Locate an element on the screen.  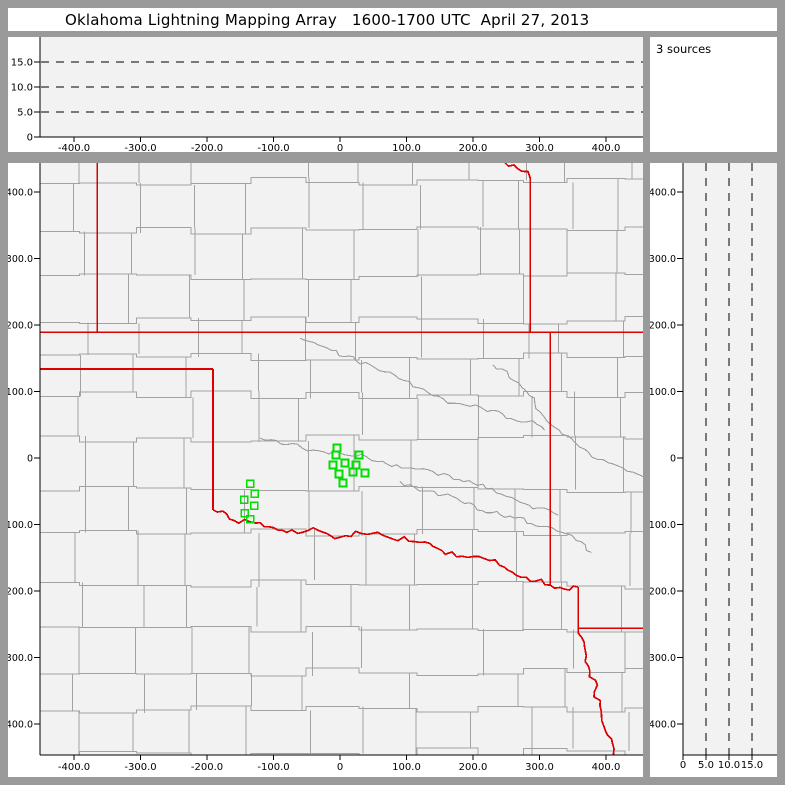
altitude-gridlines is located at coordinates (342, 87).